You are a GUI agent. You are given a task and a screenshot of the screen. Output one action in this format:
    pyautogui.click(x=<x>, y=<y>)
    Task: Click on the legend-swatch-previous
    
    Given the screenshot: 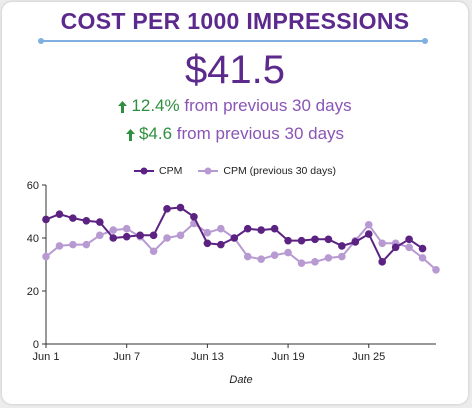 What is the action you would take?
    pyautogui.click(x=208, y=171)
    